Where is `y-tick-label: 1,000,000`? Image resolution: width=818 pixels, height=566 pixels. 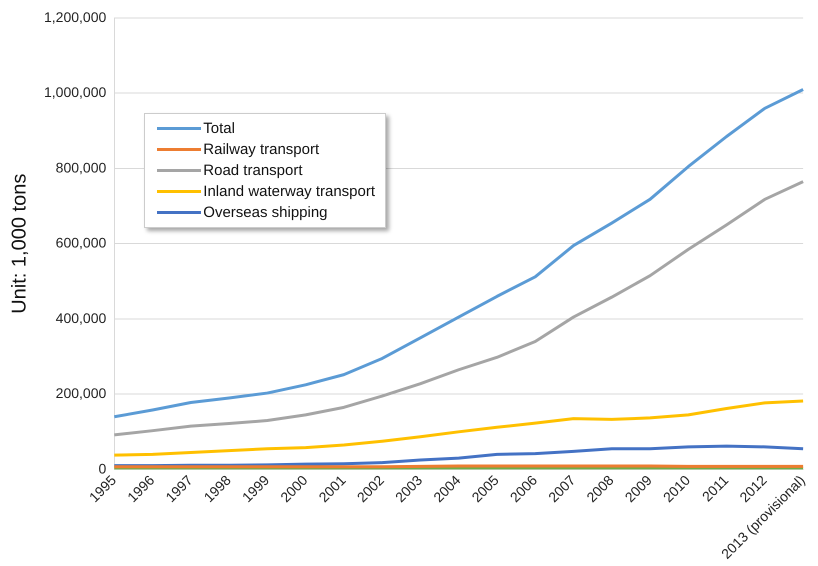
y-tick-label: 1,000,000 is located at coordinates (75, 92).